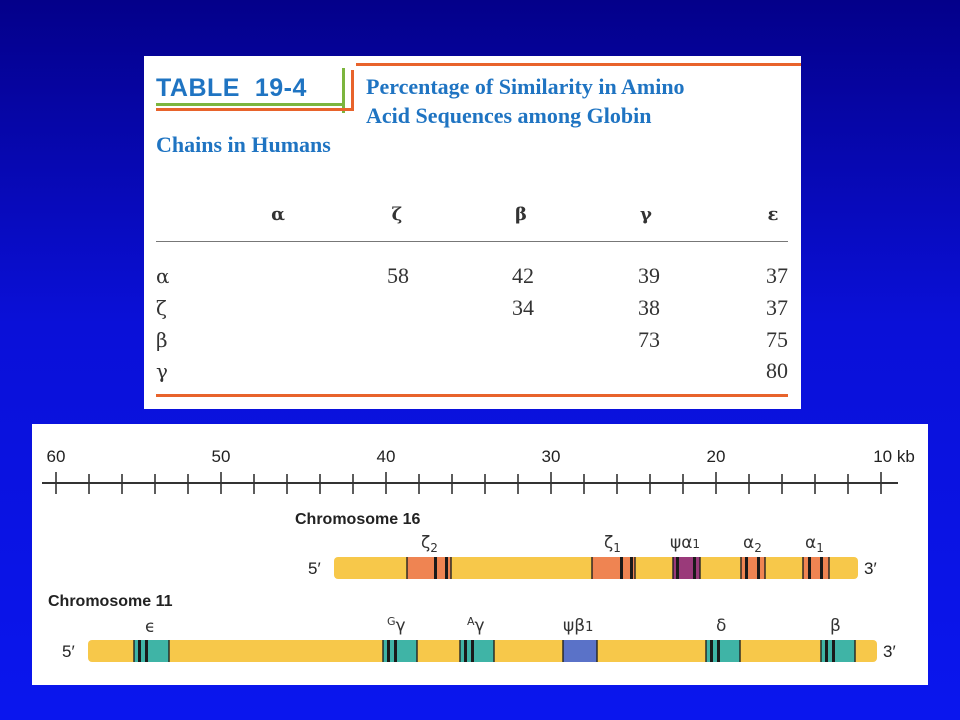 The width and height of the screenshot is (960, 720). I want to click on gene-block-epsilon, so click(151, 651).